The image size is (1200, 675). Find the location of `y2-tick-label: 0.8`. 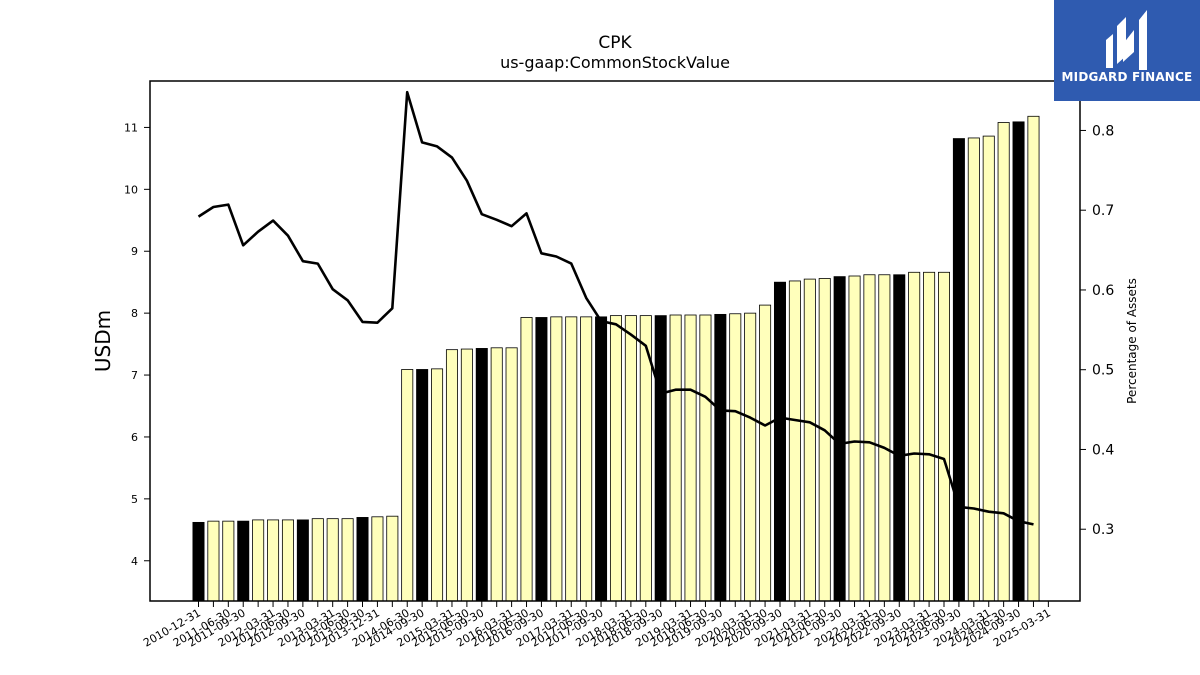

y2-tick-label: 0.8 is located at coordinates (1103, 131).